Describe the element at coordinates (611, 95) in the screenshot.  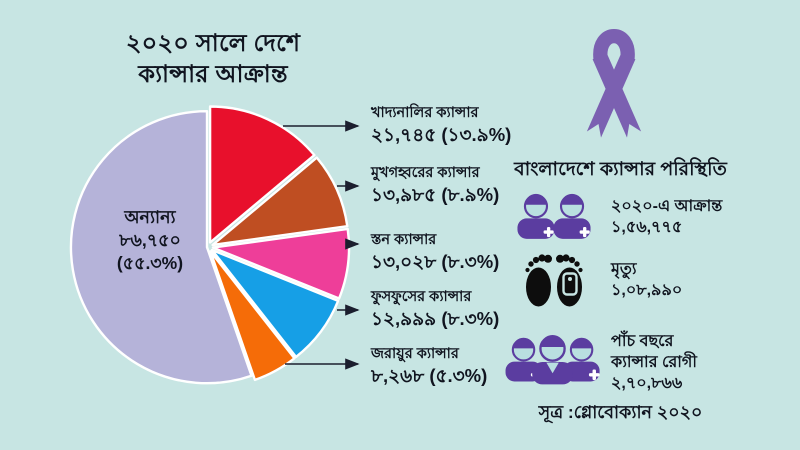
I see `ribbon-right-band` at that location.